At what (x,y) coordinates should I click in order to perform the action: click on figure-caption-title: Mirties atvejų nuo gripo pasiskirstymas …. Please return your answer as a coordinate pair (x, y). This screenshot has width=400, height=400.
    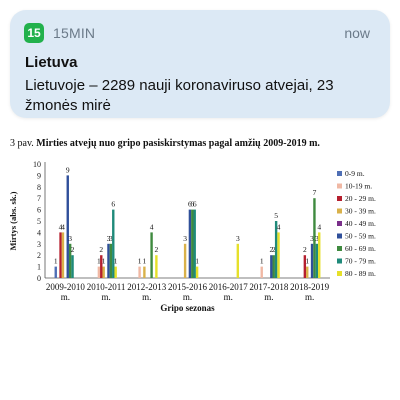
    Looking at the image, I should click on (178, 143).